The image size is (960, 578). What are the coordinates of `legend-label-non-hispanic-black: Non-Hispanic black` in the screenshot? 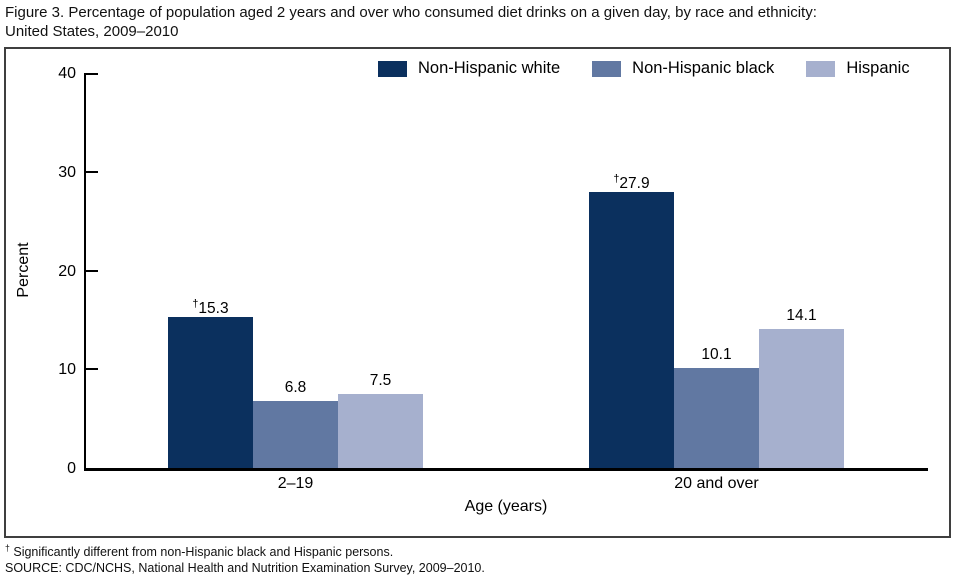 It's located at (703, 68).